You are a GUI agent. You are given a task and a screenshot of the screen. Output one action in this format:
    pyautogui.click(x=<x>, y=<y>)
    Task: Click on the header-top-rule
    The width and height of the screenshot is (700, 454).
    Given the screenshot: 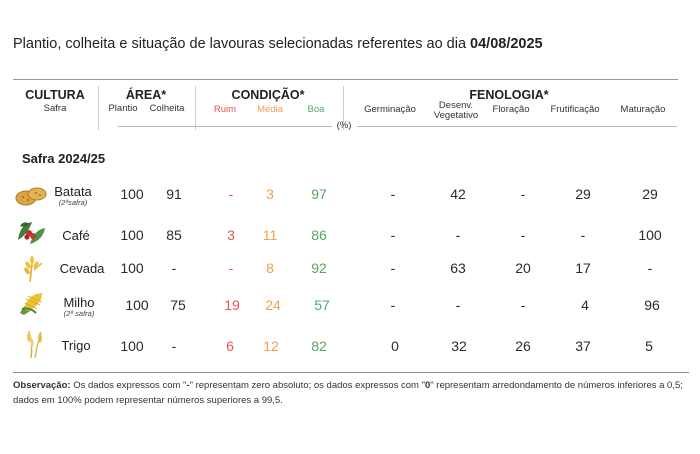 What is the action you would take?
    pyautogui.click(x=345, y=79)
    